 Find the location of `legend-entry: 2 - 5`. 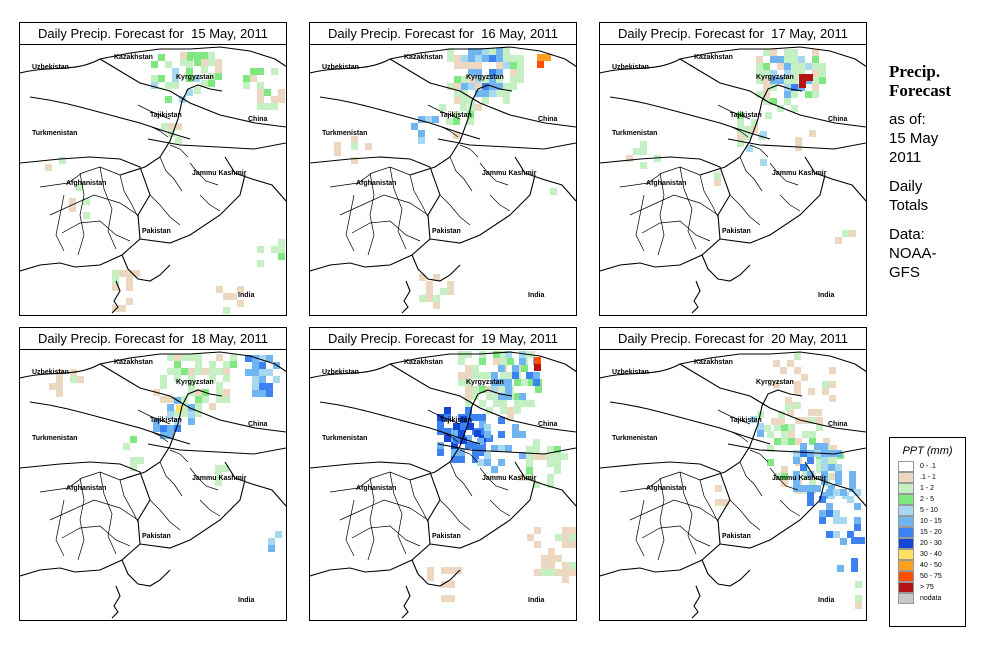

legend-entry: 2 - 5 is located at coordinates (927, 499).